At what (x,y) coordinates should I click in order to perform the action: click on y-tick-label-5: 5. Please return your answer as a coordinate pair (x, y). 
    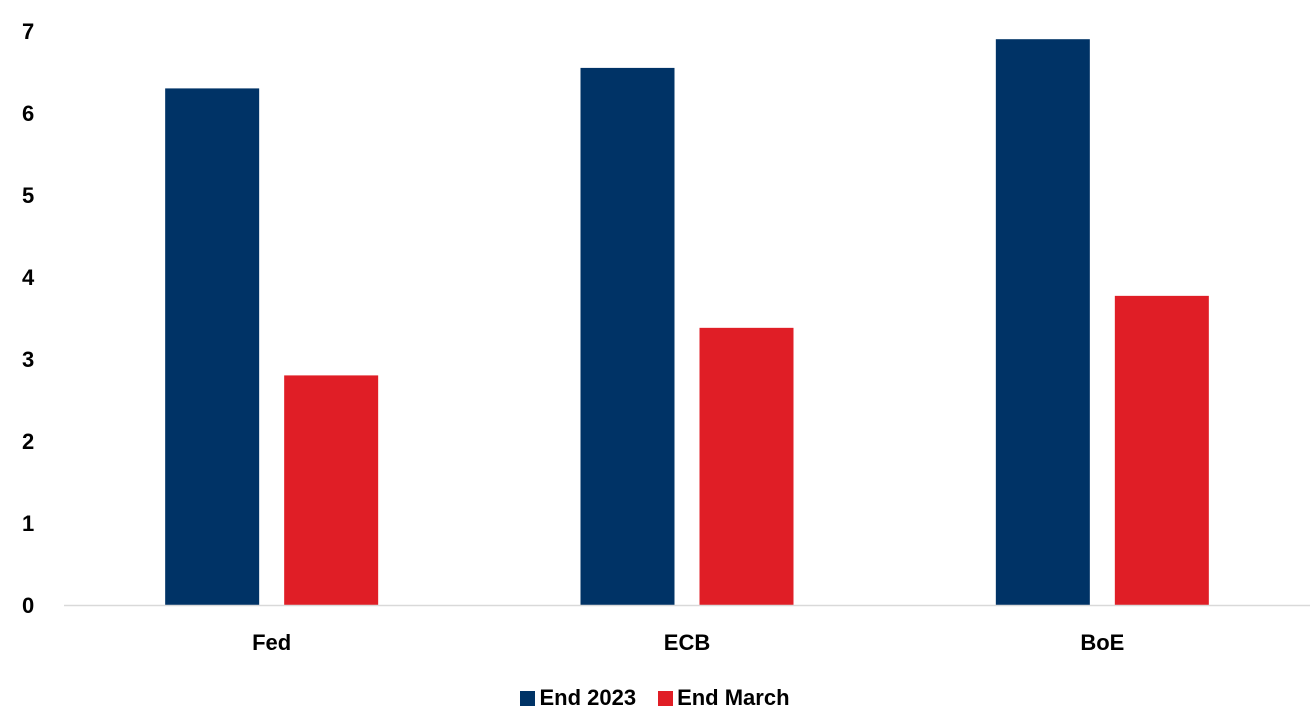
    Looking at the image, I should click on (28, 195).